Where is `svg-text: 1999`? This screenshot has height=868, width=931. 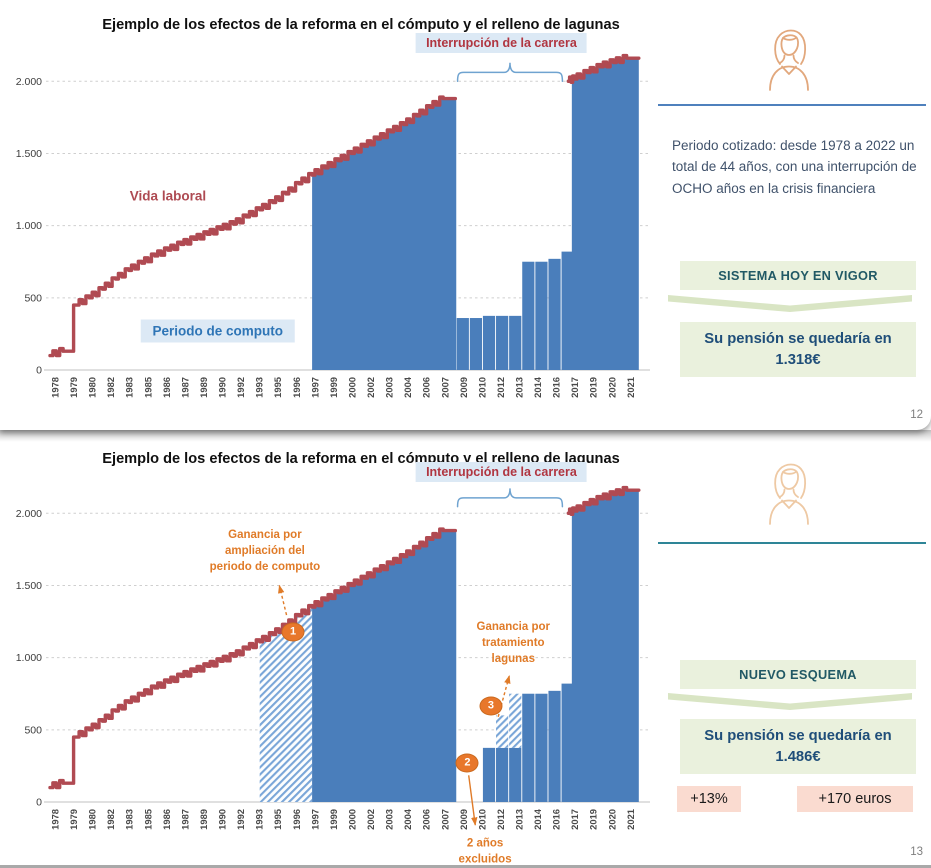 svg-text: 1999 is located at coordinates (333, 819).